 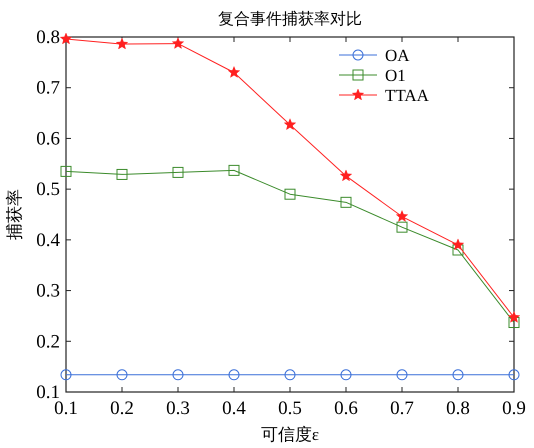 I want to click on x-tick-label: 0.3, so click(x=178, y=408).